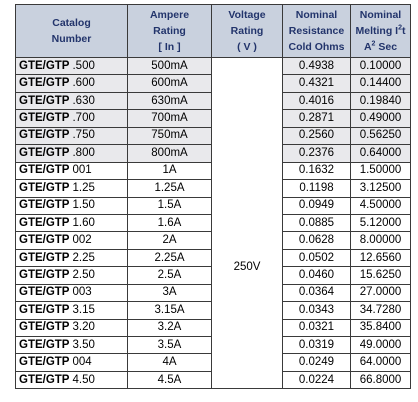  I want to click on table-row: GTE/GTP 001 1A 0.1632 1.50000, so click(213, 171).